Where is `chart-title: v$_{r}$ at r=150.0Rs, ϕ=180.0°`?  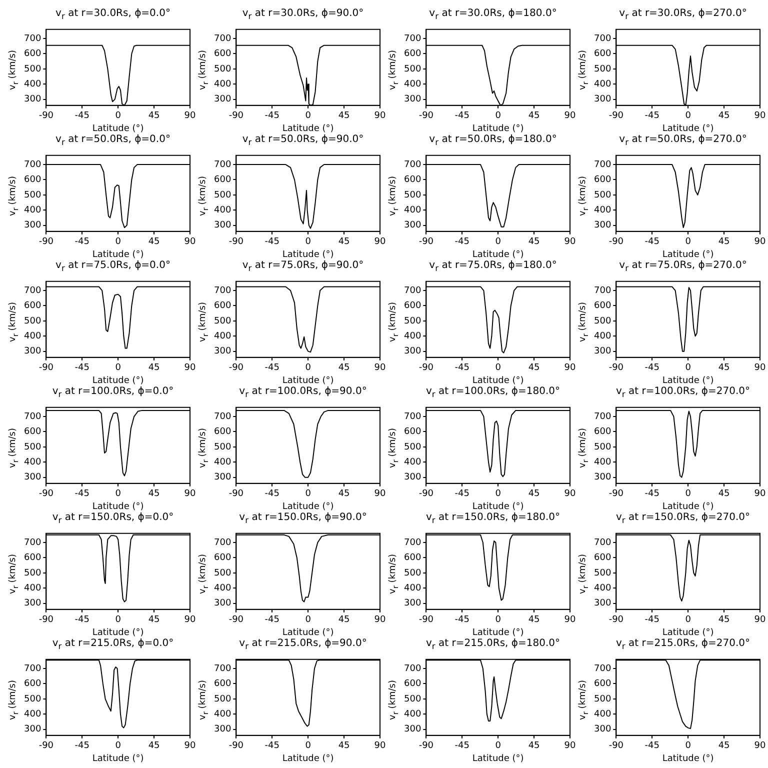
chart-title: v$_{r}$ at r=150.0Rs, ϕ=180.0° is located at coordinates (492, 519).